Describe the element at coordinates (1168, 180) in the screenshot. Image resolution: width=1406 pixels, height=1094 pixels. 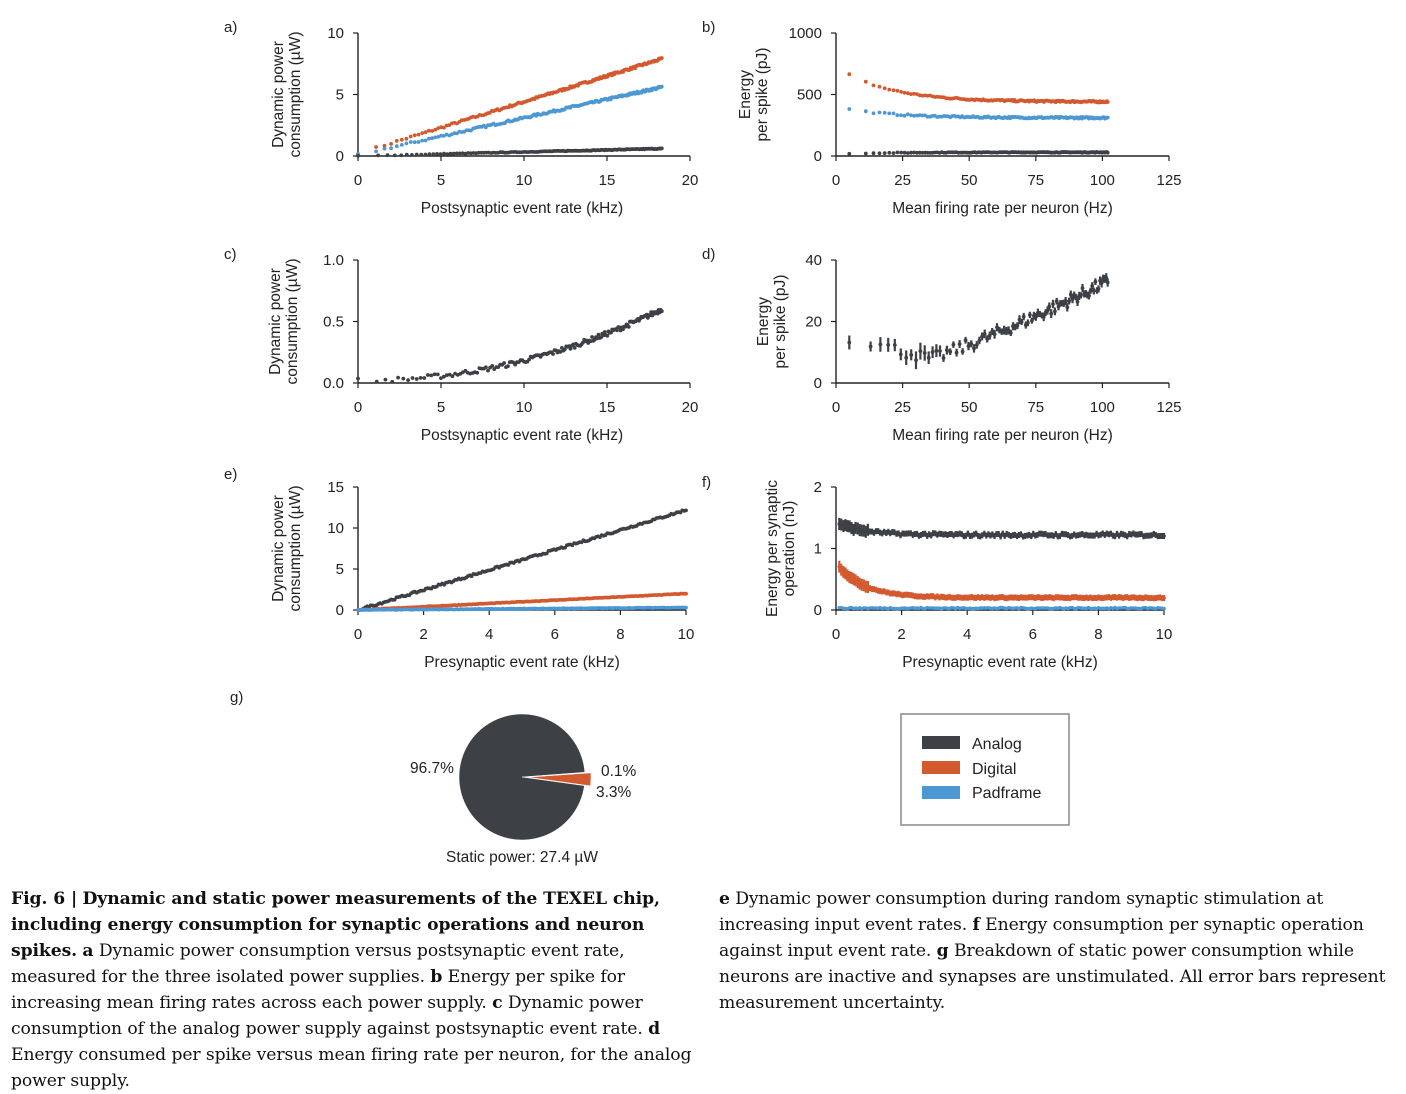
I see `x-tick-label: 125` at that location.